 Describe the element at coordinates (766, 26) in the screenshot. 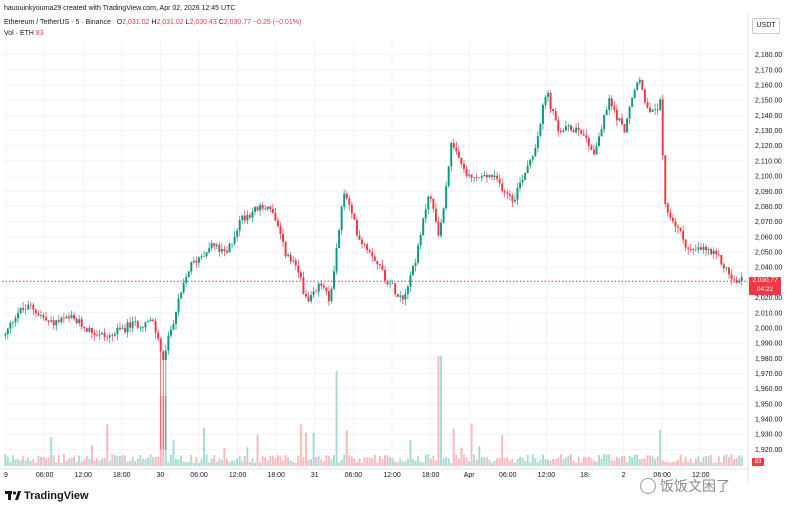

I see `currency-unit-button: USDT` at that location.